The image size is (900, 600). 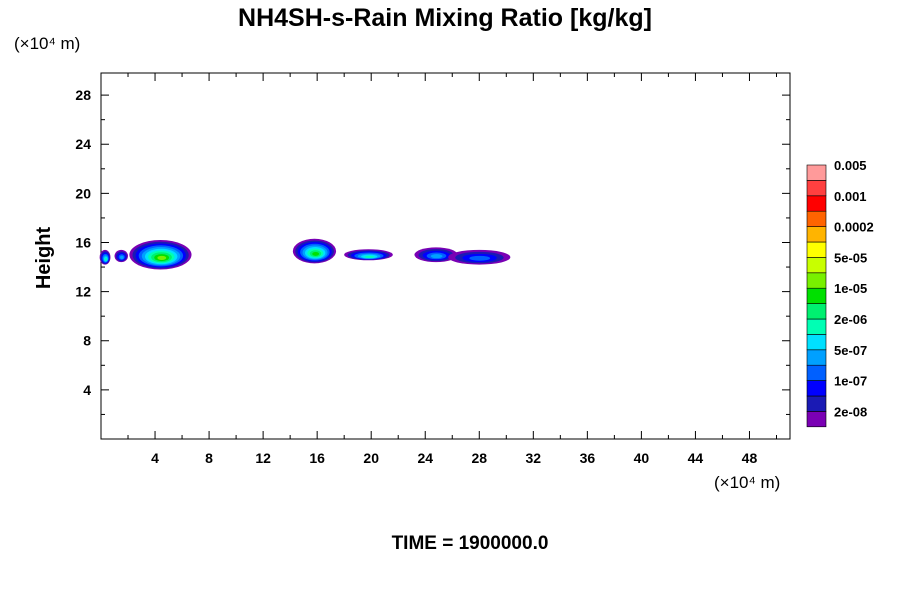 I want to click on x-tick-label: 36, so click(x=588, y=458).